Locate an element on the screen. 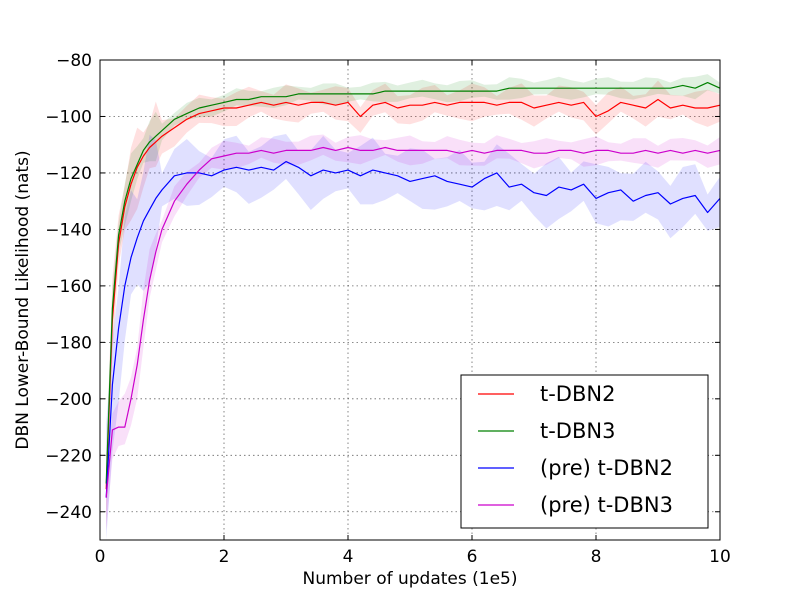 This screenshot has width=800, height=600. x-tick-label: 0 is located at coordinates (100, 557).